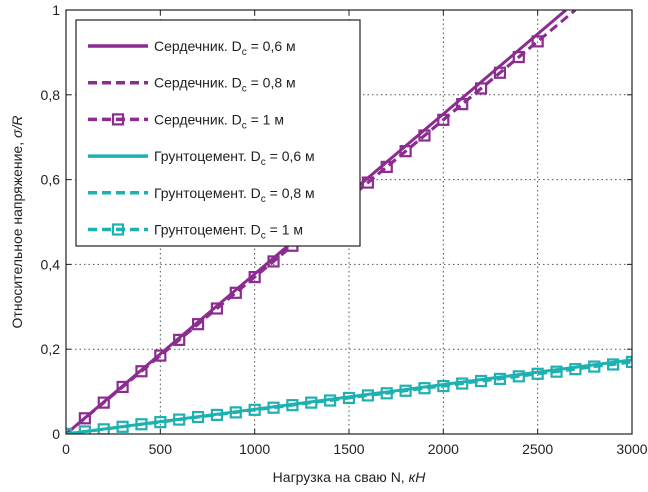 This screenshot has height=492, width=648. I want to click on legend-item: Сердечник. Dc = 0,8 м, so click(192, 85).